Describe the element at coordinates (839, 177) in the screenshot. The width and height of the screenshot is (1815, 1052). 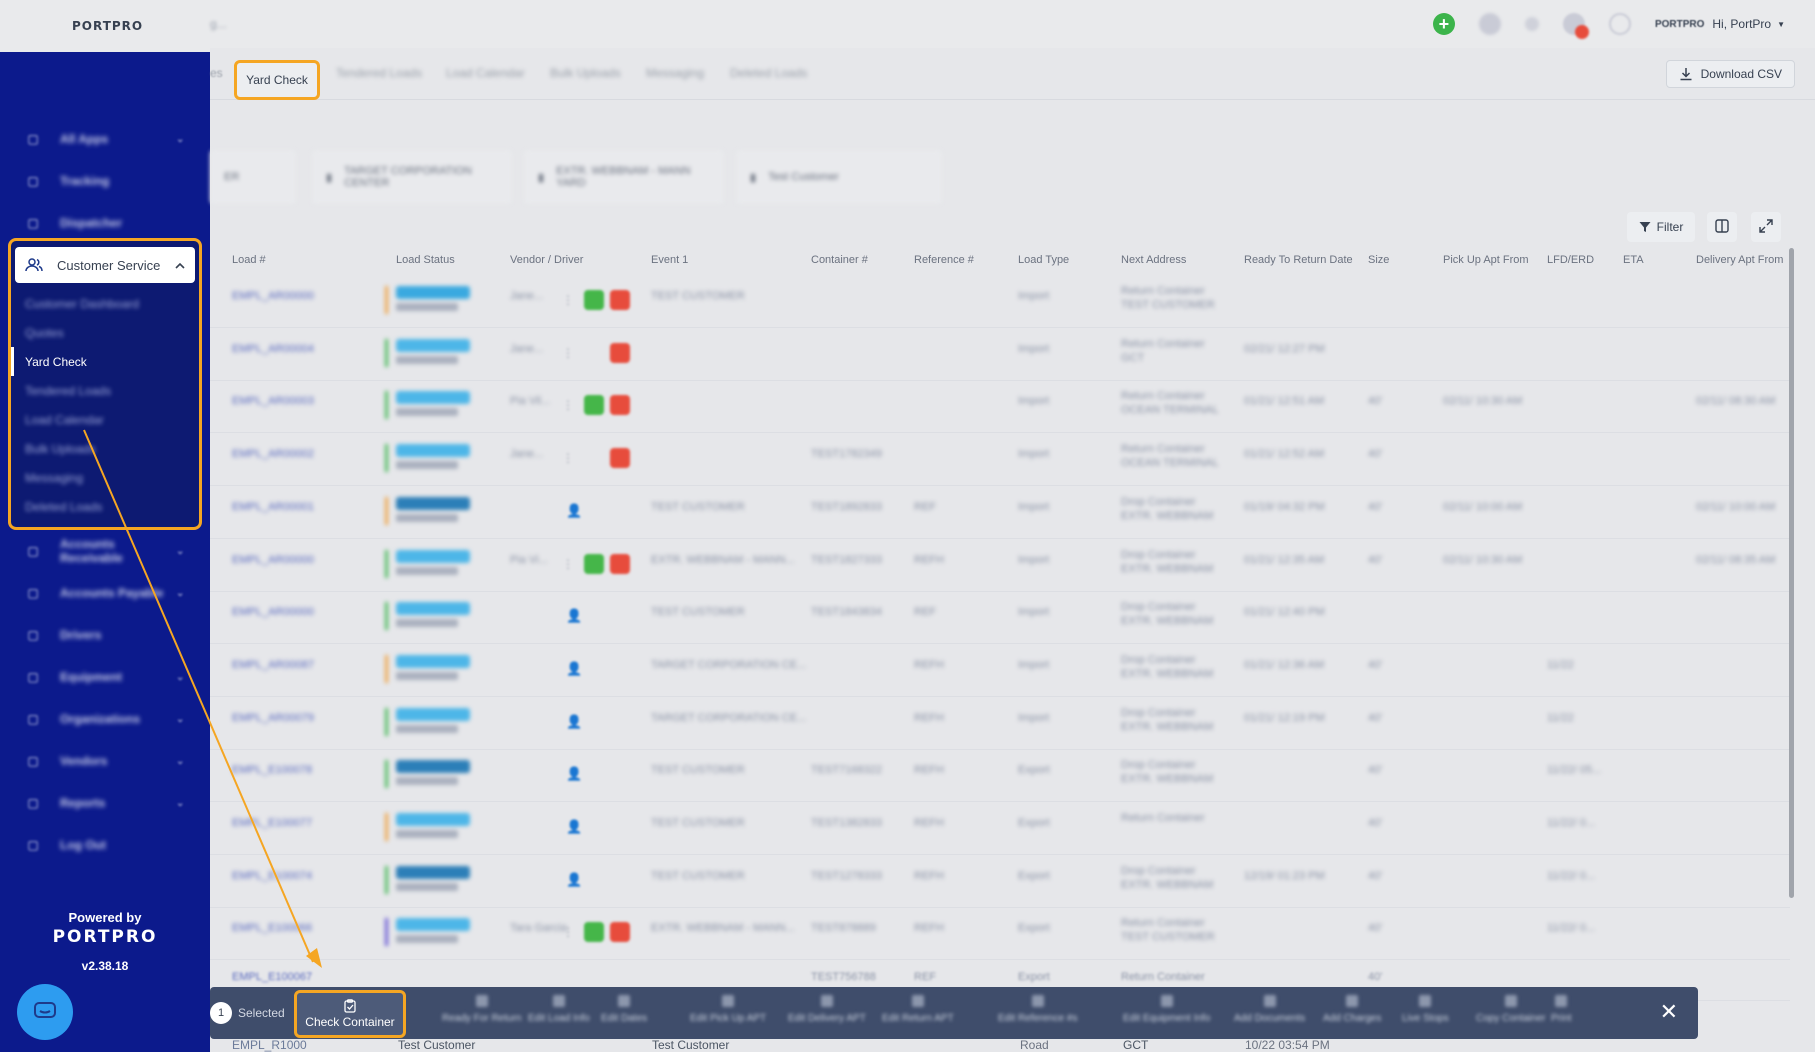
I see `summary-card: ▮ Test Customer` at that location.